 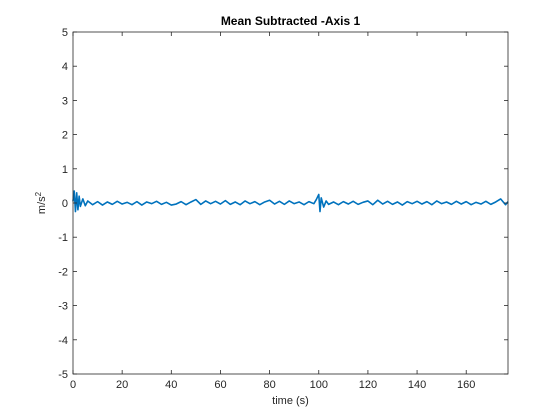 I want to click on y-tick-label: -5, so click(x=63, y=375).